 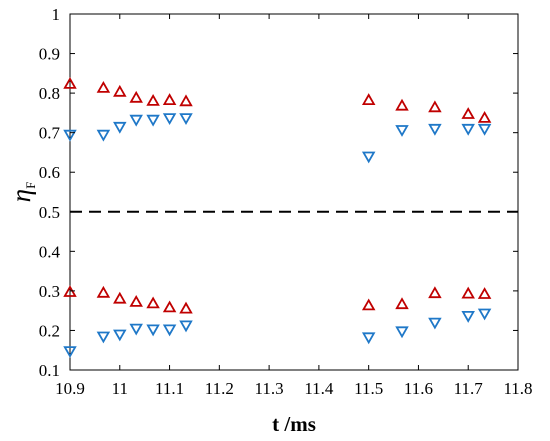 What do you see at coordinates (219, 388) in the screenshot?
I see `x-tick-label: 11.2` at bounding box center [219, 388].